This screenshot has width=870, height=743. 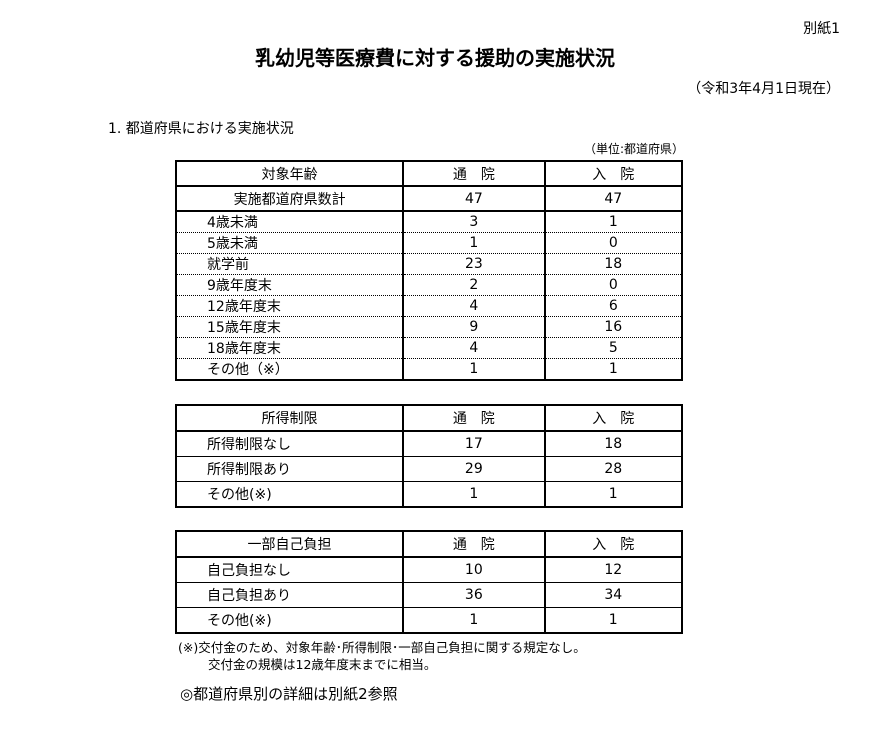 I want to click on row-label: 4歳未満, so click(x=289, y=222).